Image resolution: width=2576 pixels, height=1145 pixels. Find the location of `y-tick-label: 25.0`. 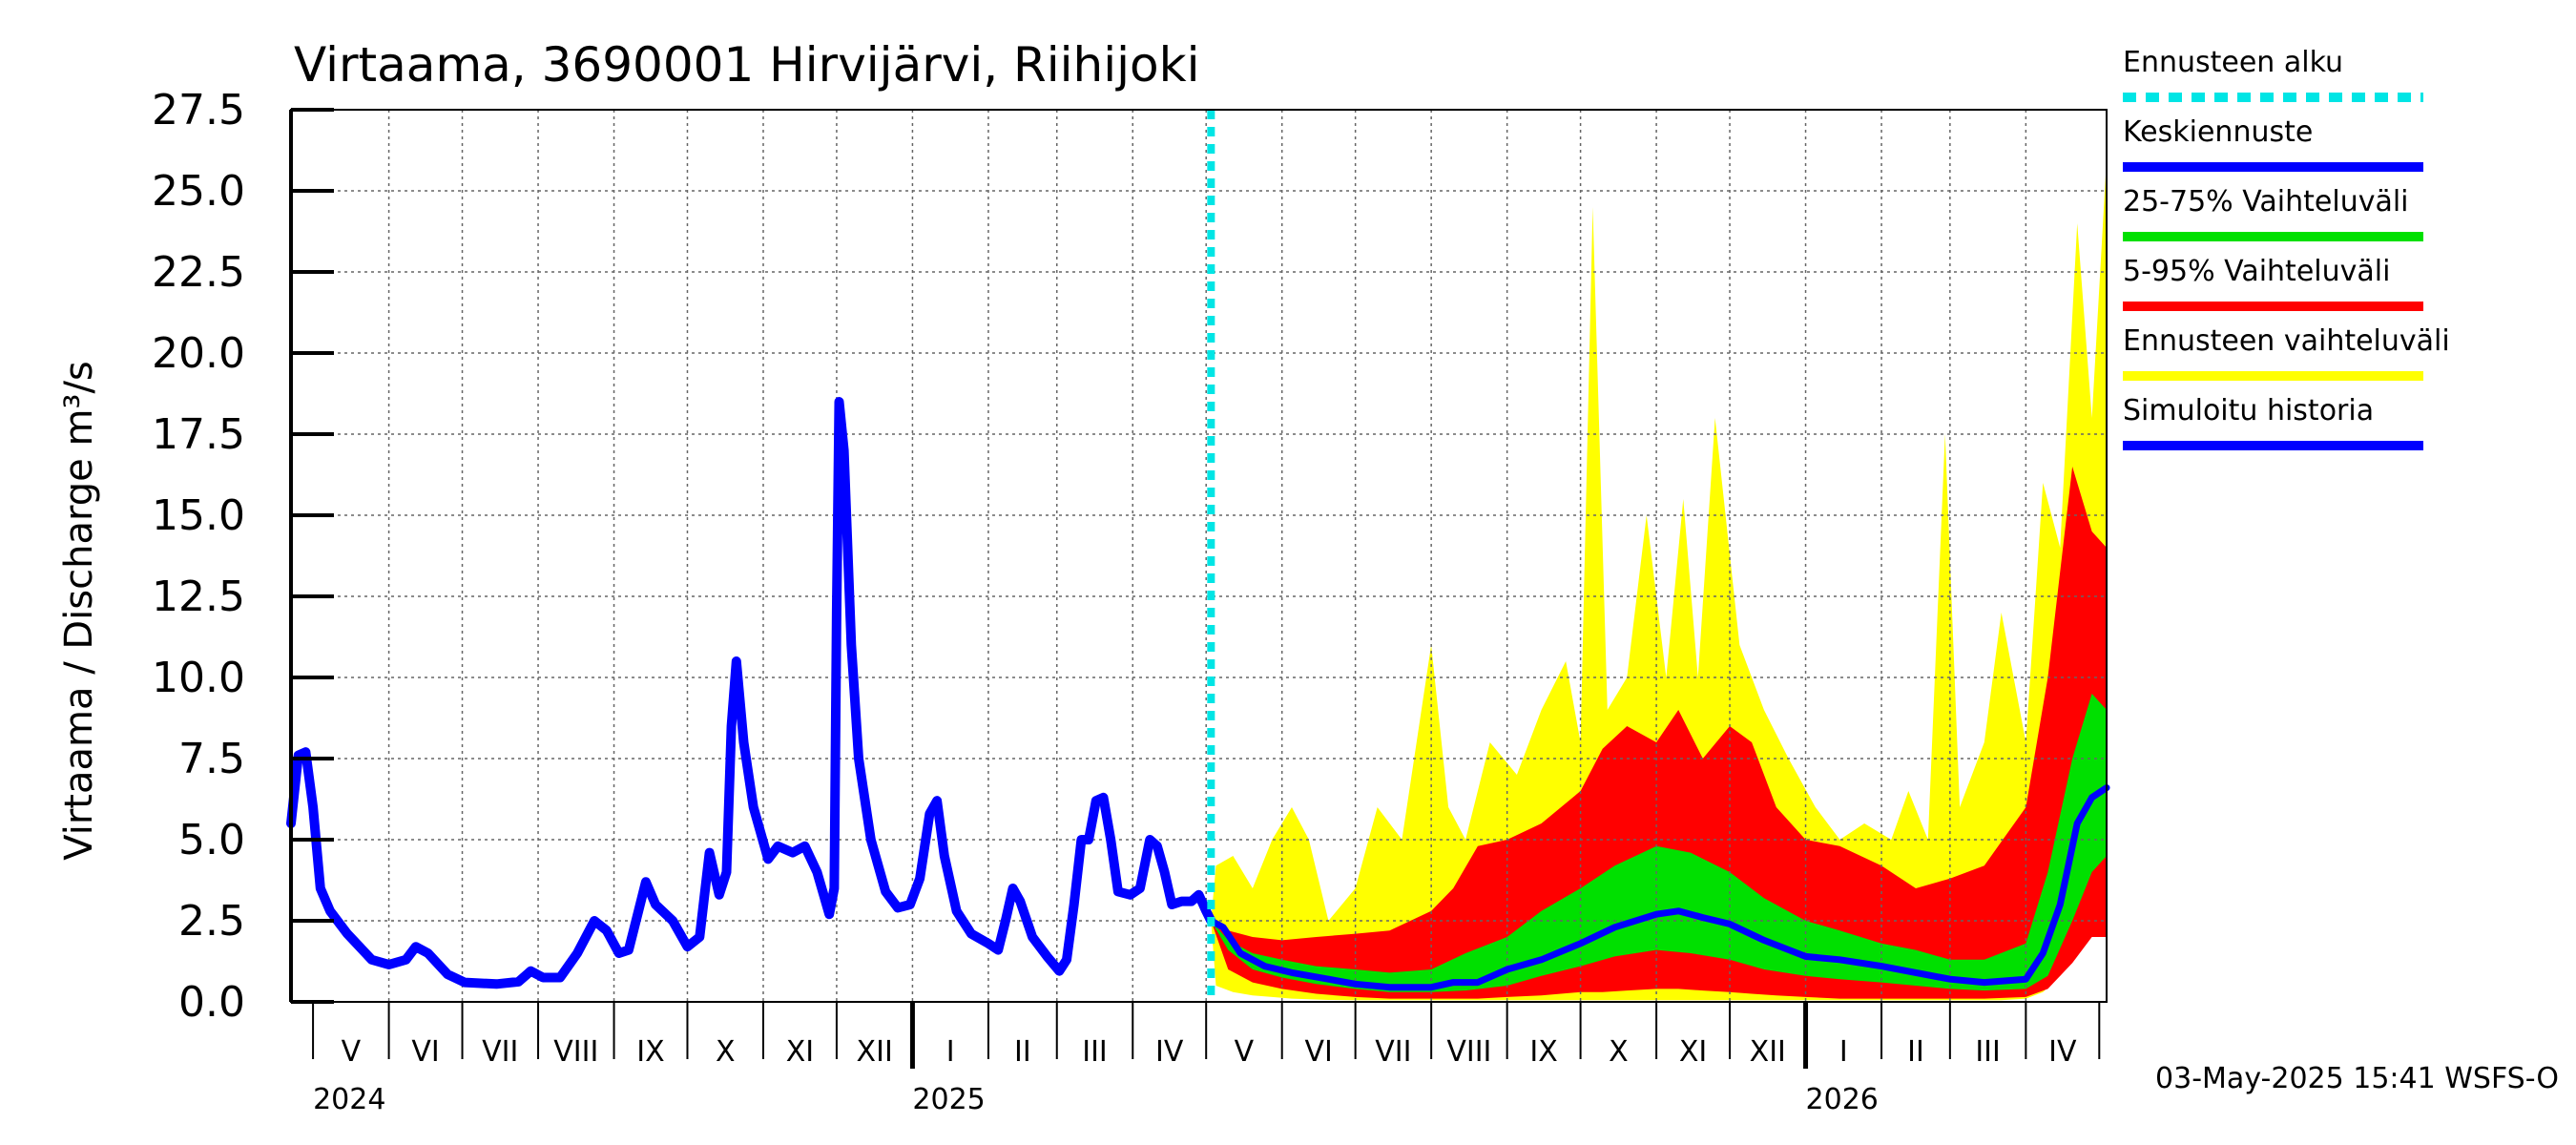

y-tick-label: 25.0 is located at coordinates (198, 192).